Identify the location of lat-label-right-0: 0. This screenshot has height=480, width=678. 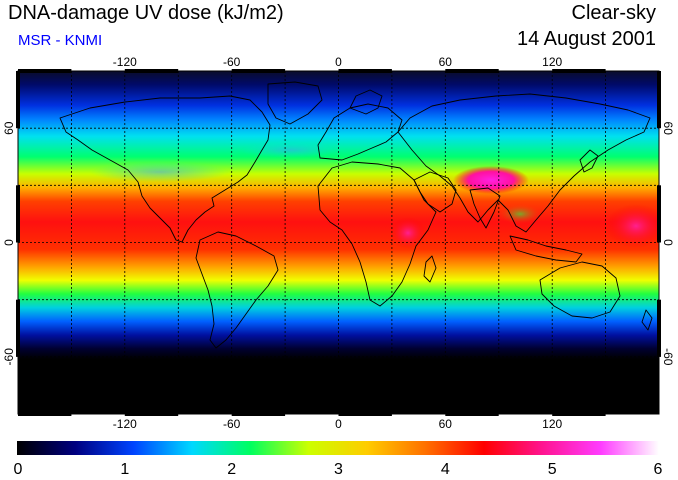
(668, 242).